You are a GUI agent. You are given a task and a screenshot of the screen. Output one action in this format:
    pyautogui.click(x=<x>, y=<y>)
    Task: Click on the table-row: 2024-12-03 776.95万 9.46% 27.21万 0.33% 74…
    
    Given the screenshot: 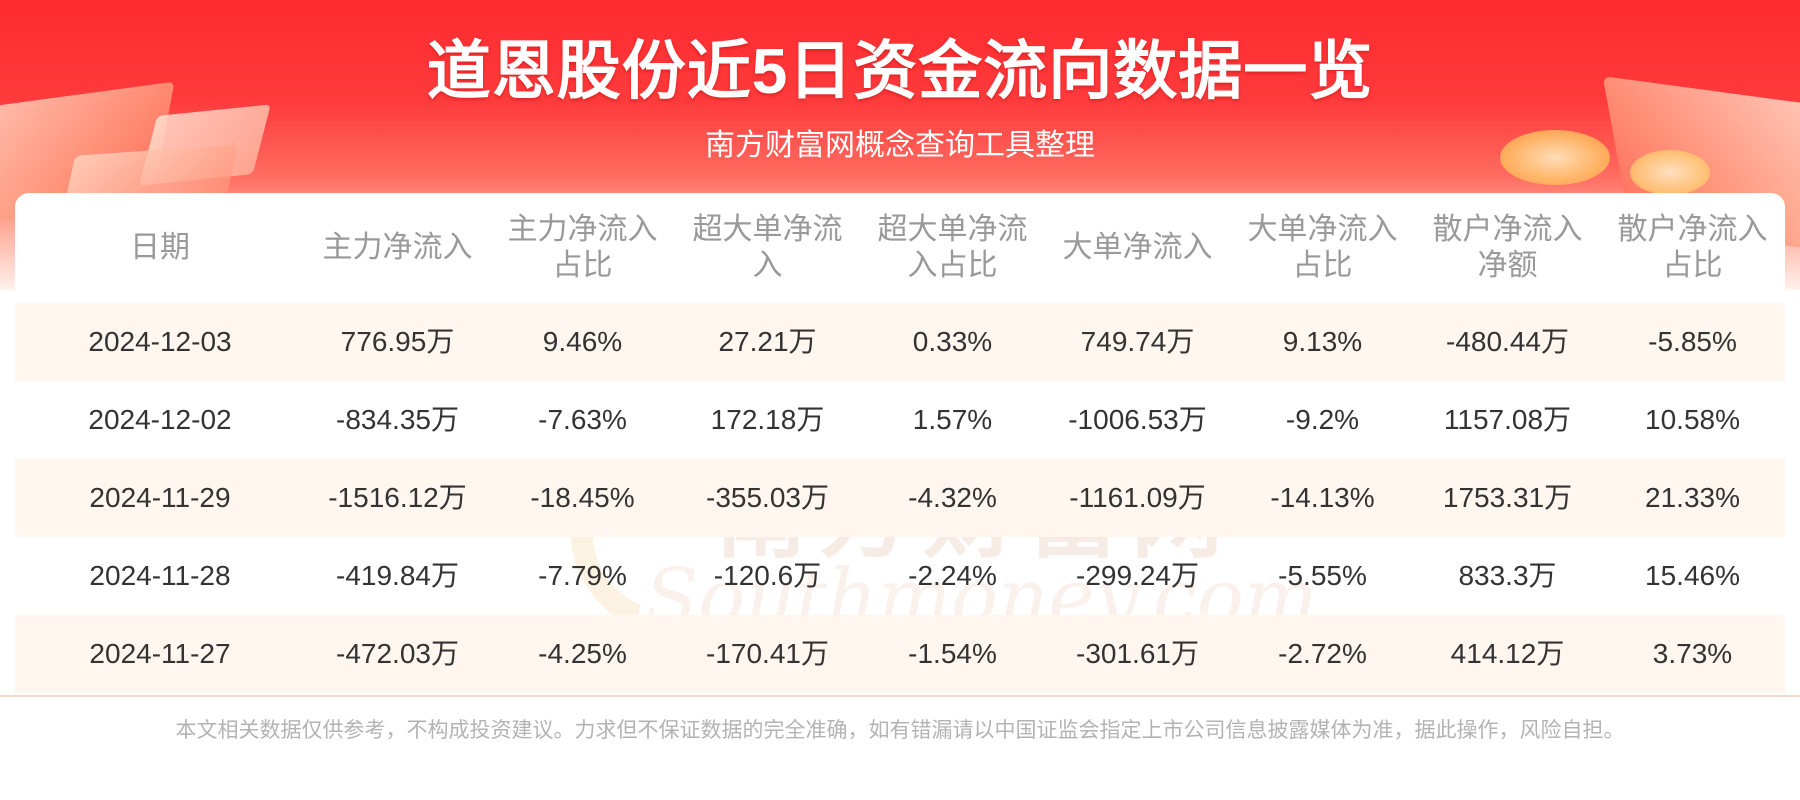 What is the action you would take?
    pyautogui.click(x=900, y=342)
    